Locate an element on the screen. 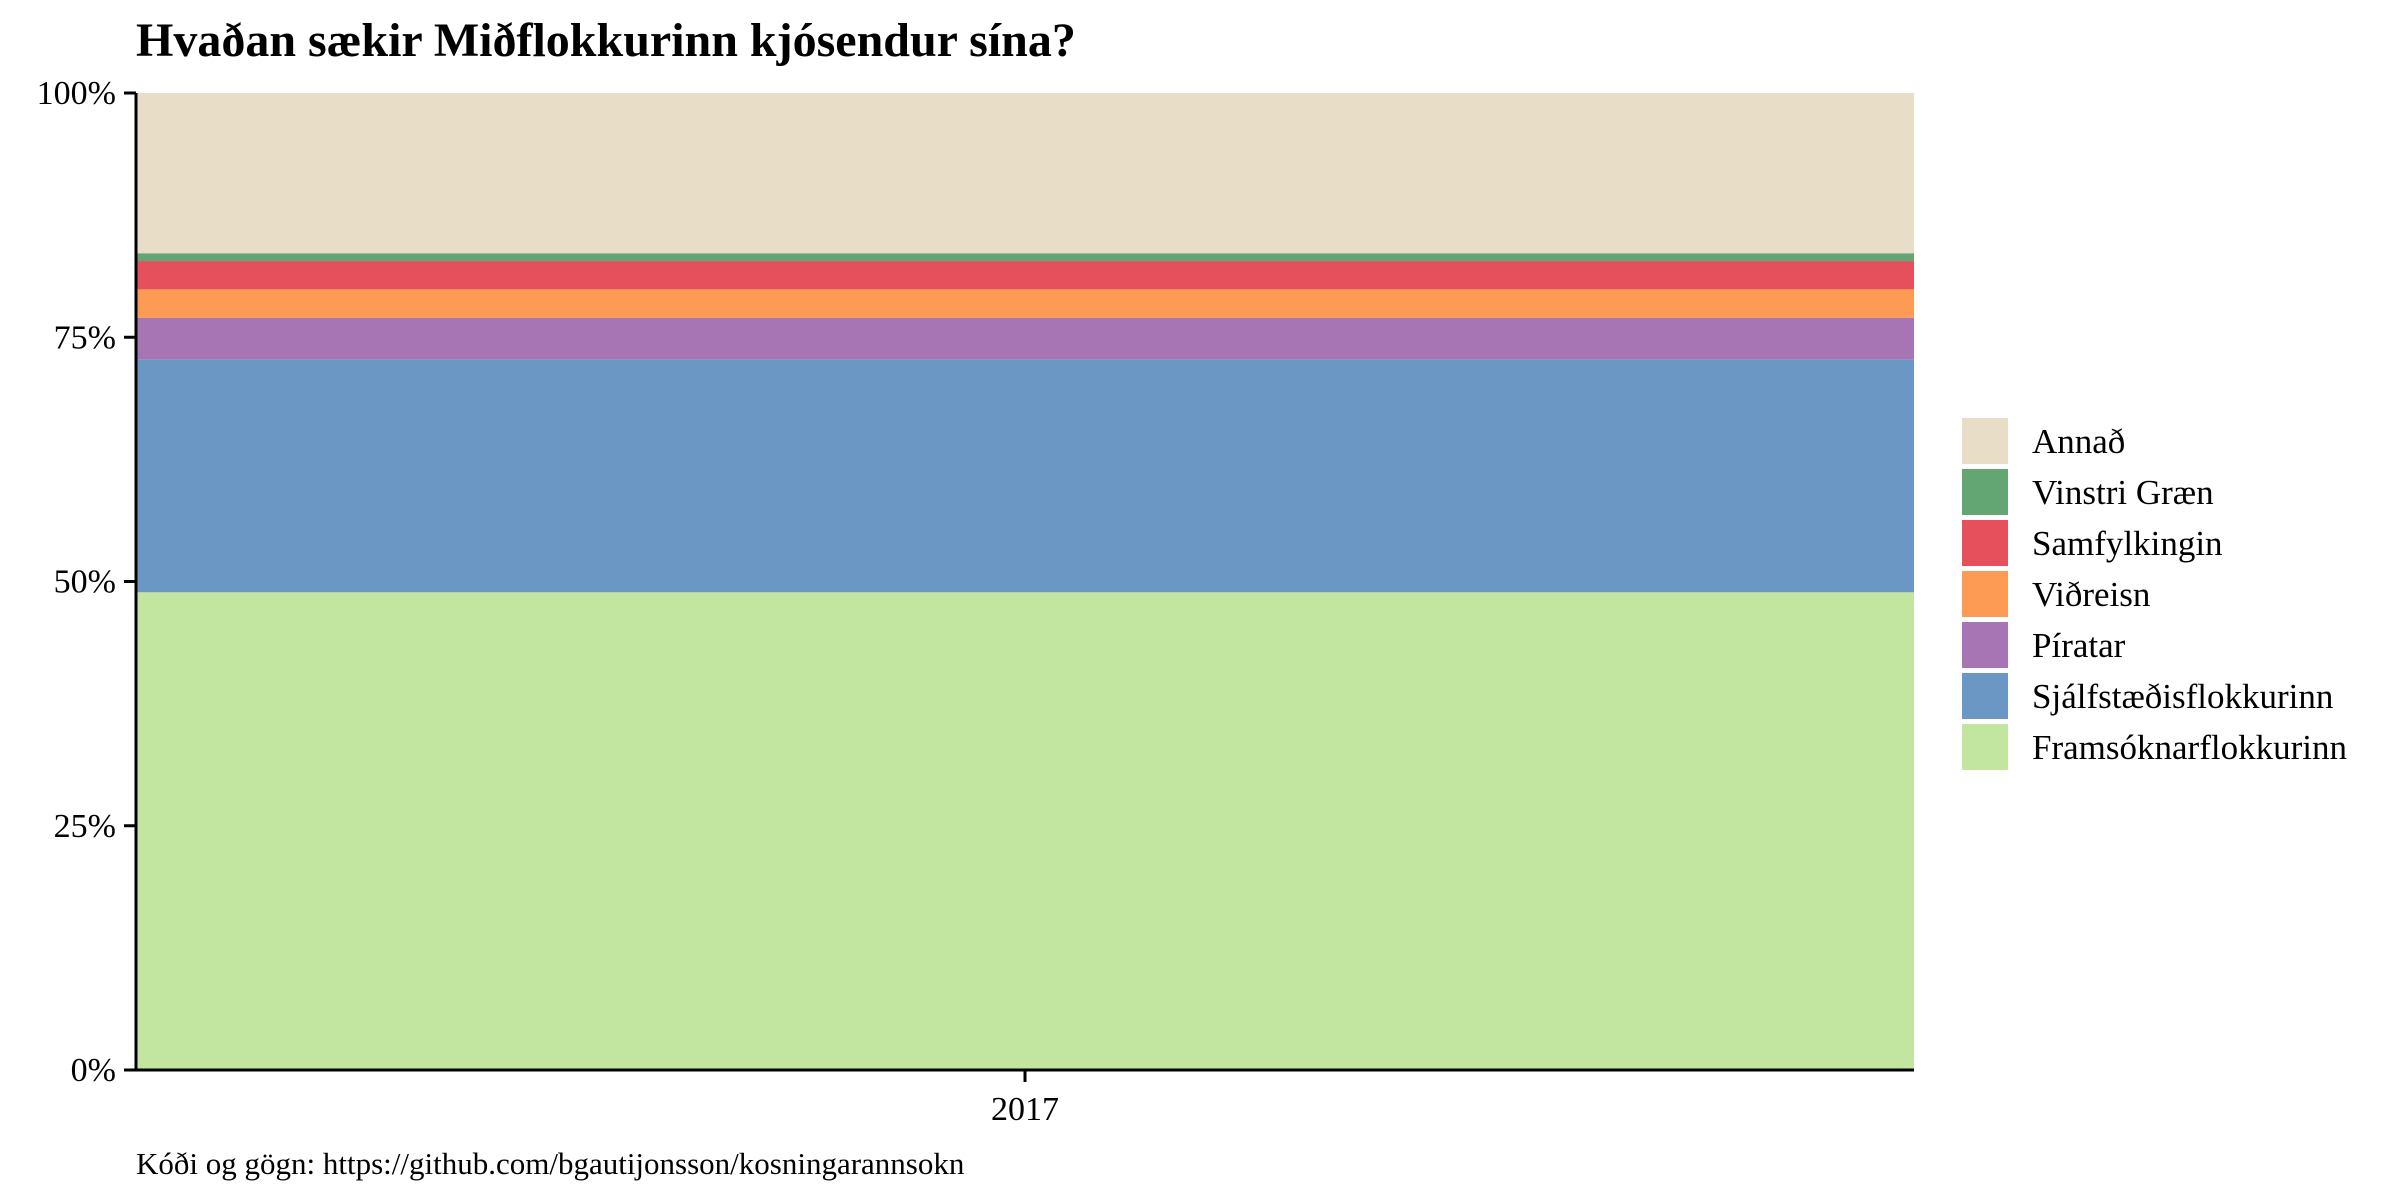 The image size is (2400, 1200). legend-label: Sjálfstæðisflokkurinn is located at coordinates (2182, 696).